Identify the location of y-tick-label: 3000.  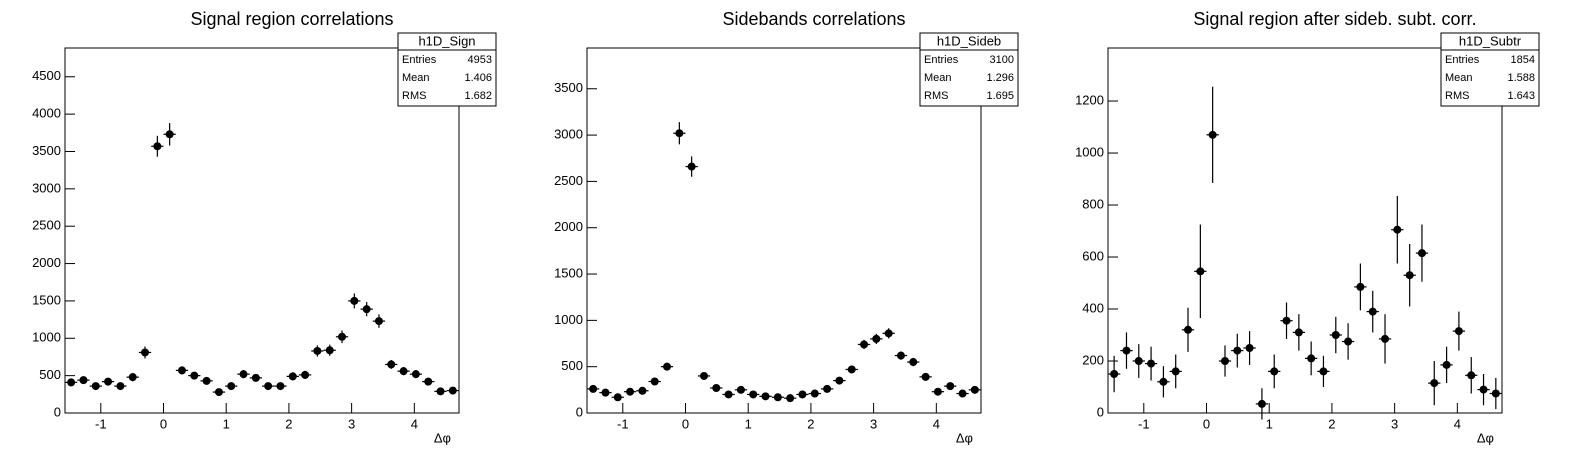
(568, 134).